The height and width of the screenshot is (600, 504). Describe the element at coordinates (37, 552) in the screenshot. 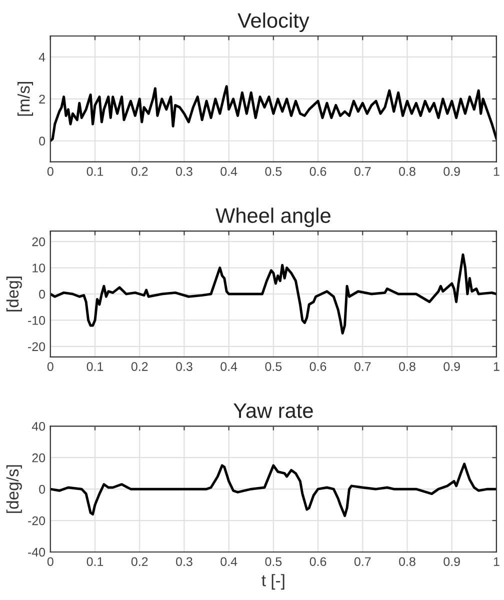

I see `y-tick-label: -40` at that location.